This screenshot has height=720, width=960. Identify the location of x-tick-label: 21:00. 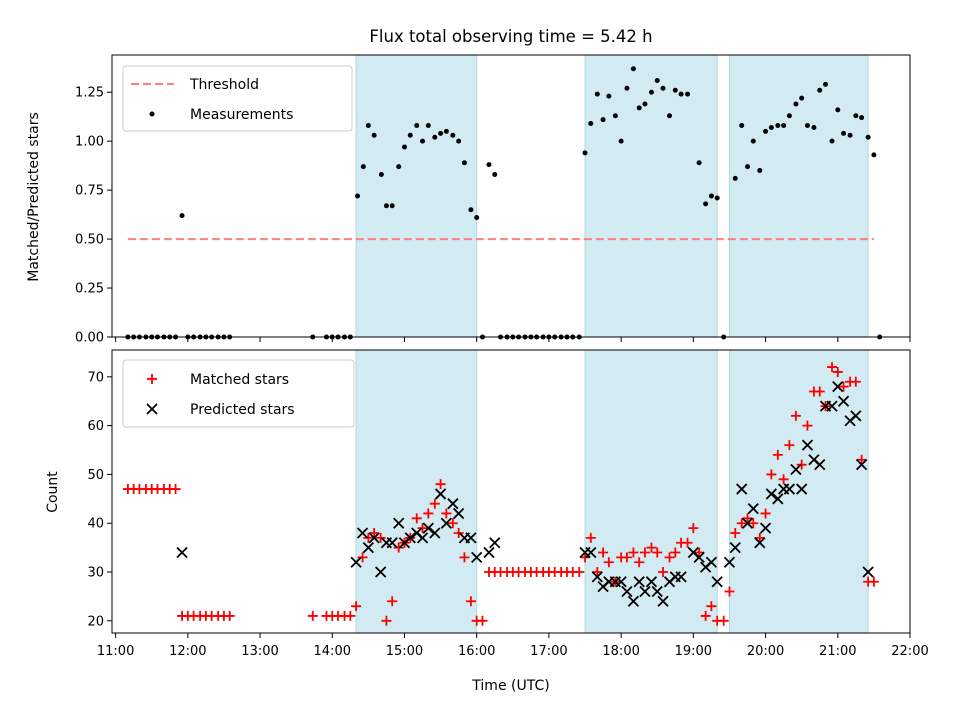
(837, 651).